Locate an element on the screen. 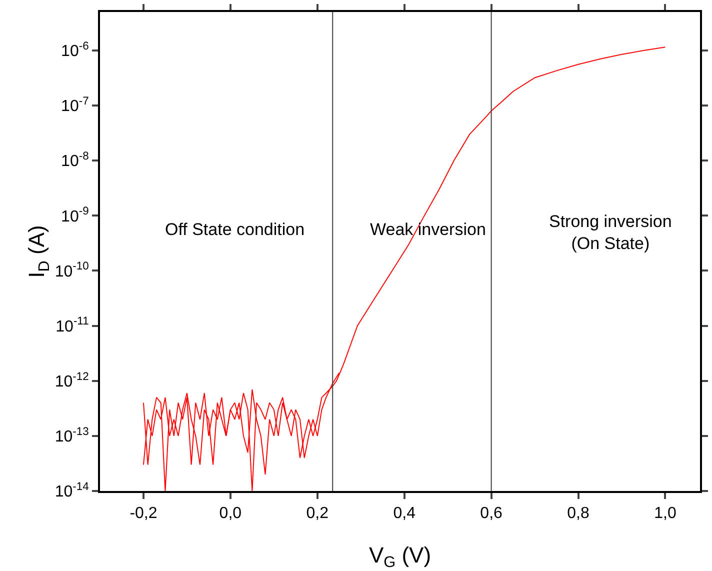 The width and height of the screenshot is (712, 571). y-tick-label: 10$^{-6}$ is located at coordinates (75, 50).